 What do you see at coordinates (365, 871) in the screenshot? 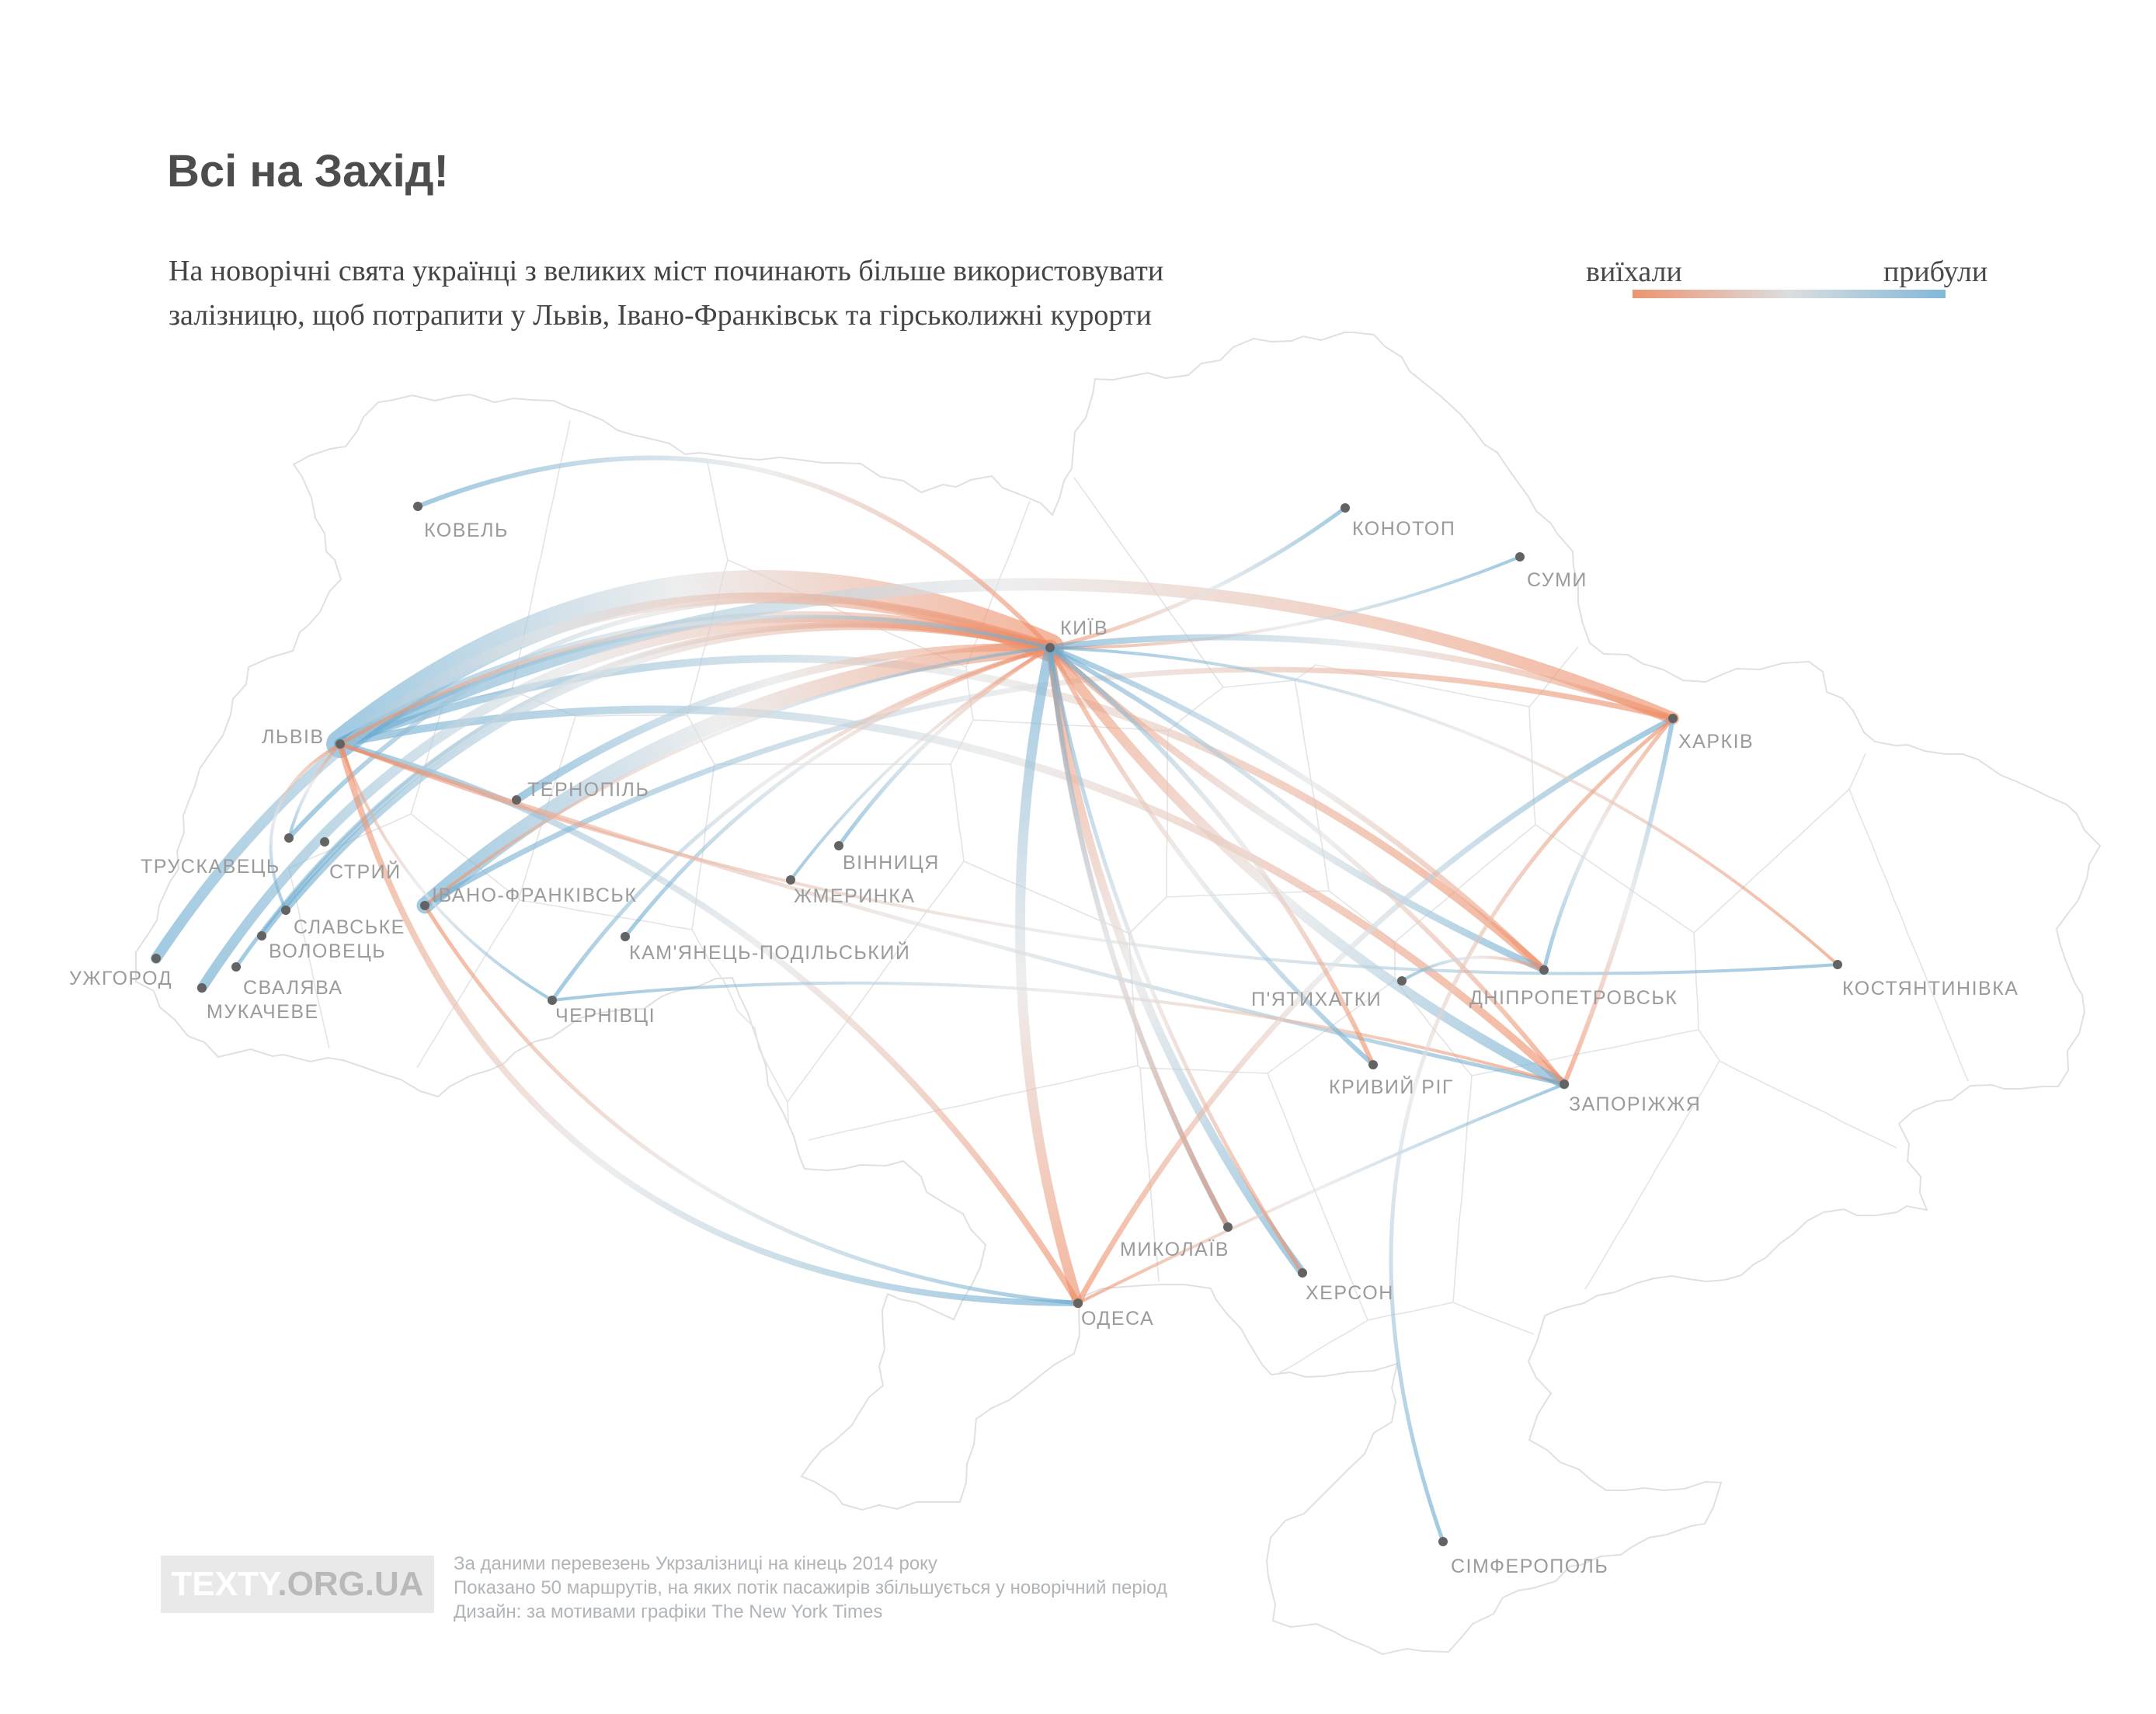
I see `svg-text: СТРИЙ` at bounding box center [365, 871].